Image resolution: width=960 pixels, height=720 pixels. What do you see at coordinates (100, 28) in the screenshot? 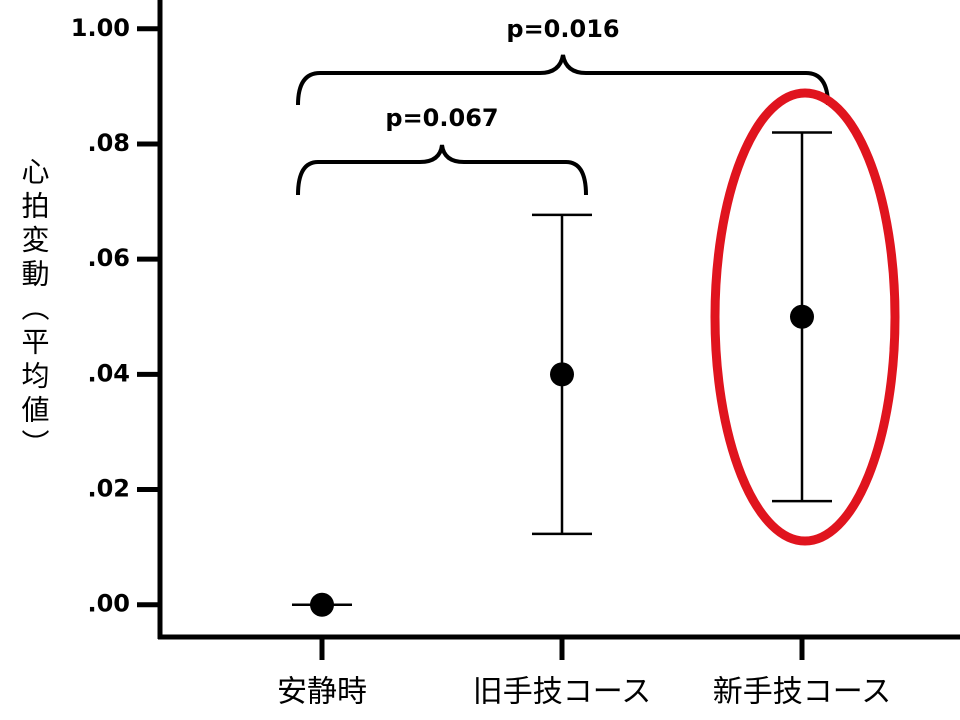
I see `y-tick-label: 1.00` at bounding box center [100, 28].